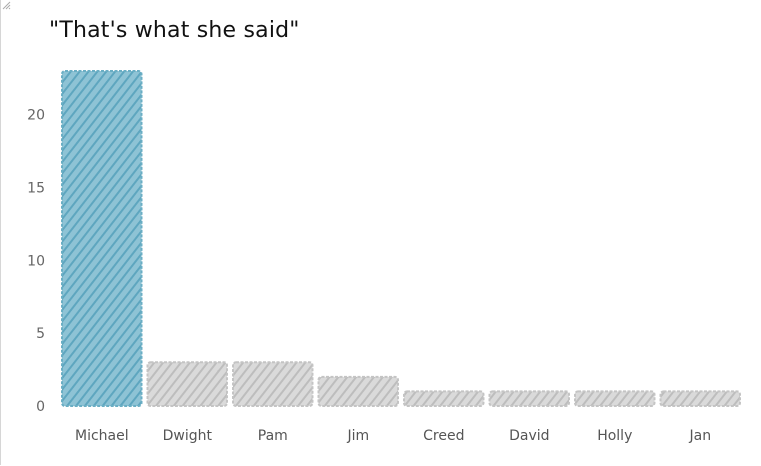 The image size is (761, 466). I want to click on x-tick-label: Creed, so click(443, 436).